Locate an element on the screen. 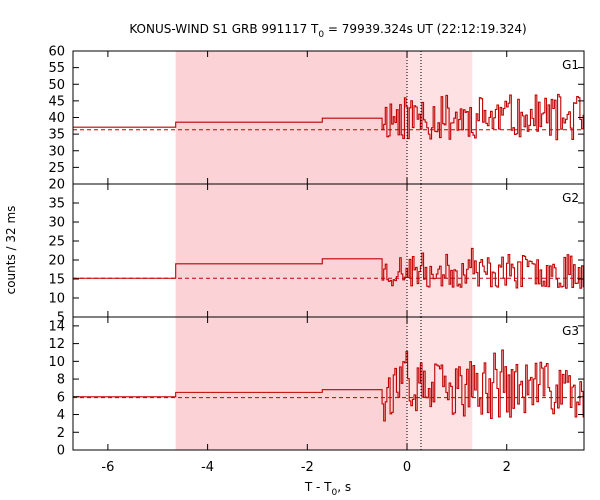 Image resolution: width=600 pixels, height=500 pixels. x-tick-label: -6 is located at coordinates (107, 467).